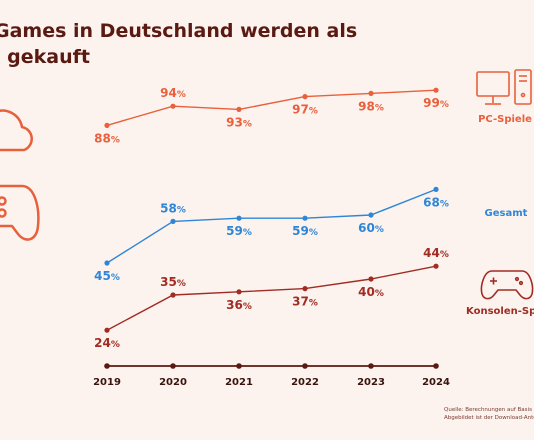 This screenshot has width=534, height=440. What do you see at coordinates (16, 130) in the screenshot?
I see `cloud-icon` at bounding box center [16, 130].